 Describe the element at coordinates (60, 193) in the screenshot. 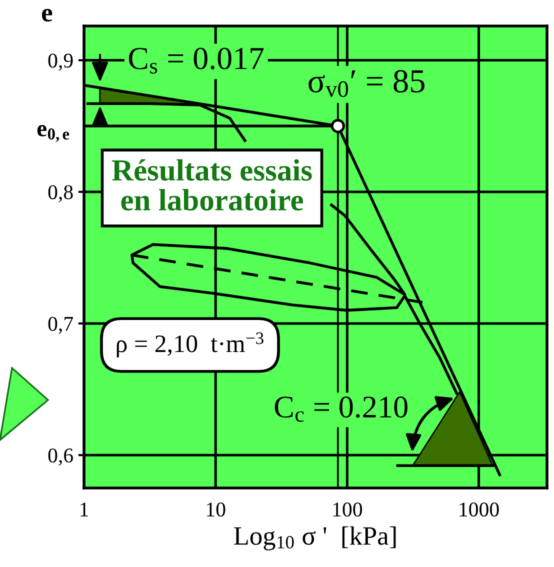

I see `y-tick-label: 0,8` at that location.